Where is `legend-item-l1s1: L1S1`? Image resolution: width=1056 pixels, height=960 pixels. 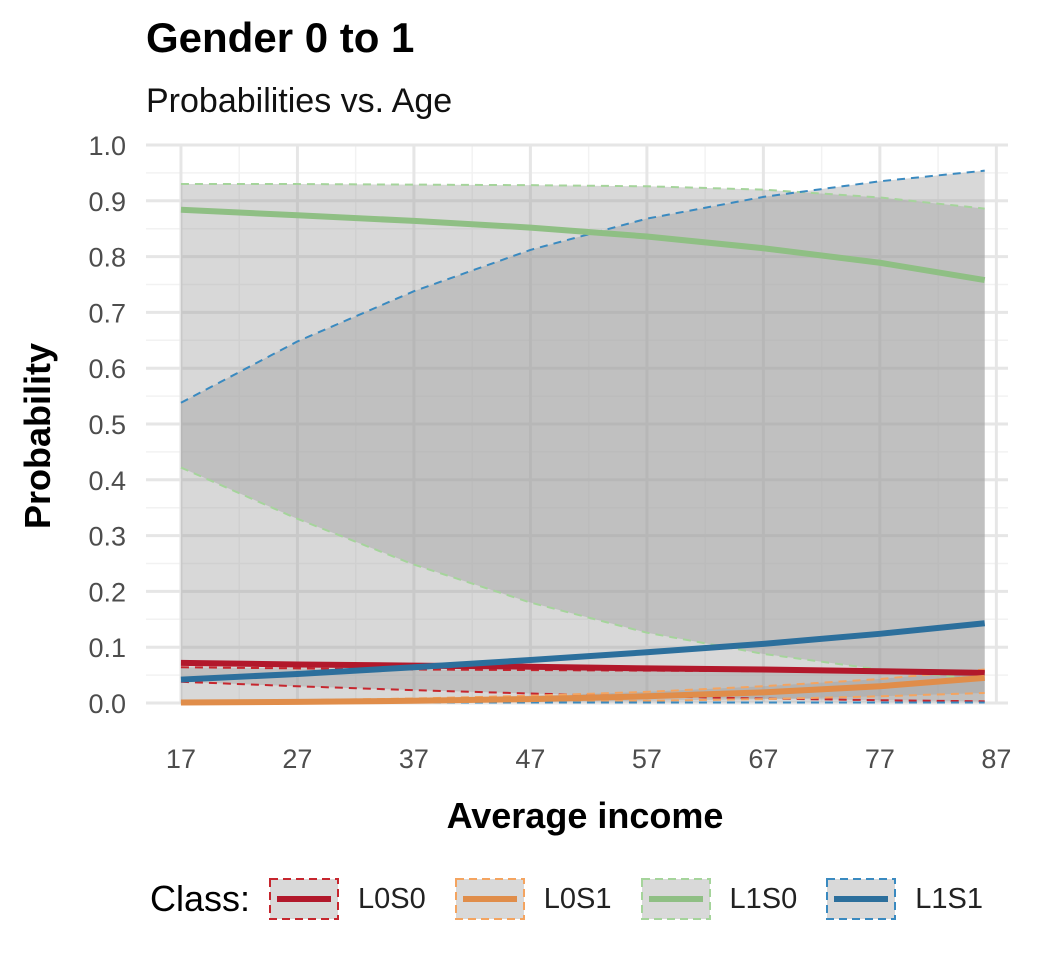 legend-item-l1s1: L1S1 is located at coordinates (904, 899).